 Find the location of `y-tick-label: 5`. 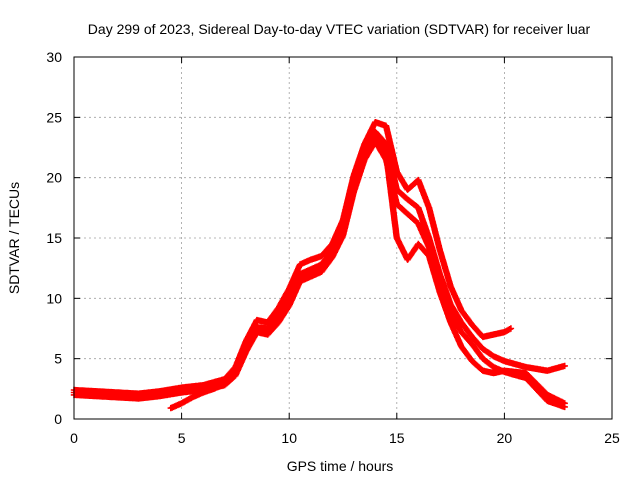

y-tick-label: 5 is located at coordinates (58, 359).